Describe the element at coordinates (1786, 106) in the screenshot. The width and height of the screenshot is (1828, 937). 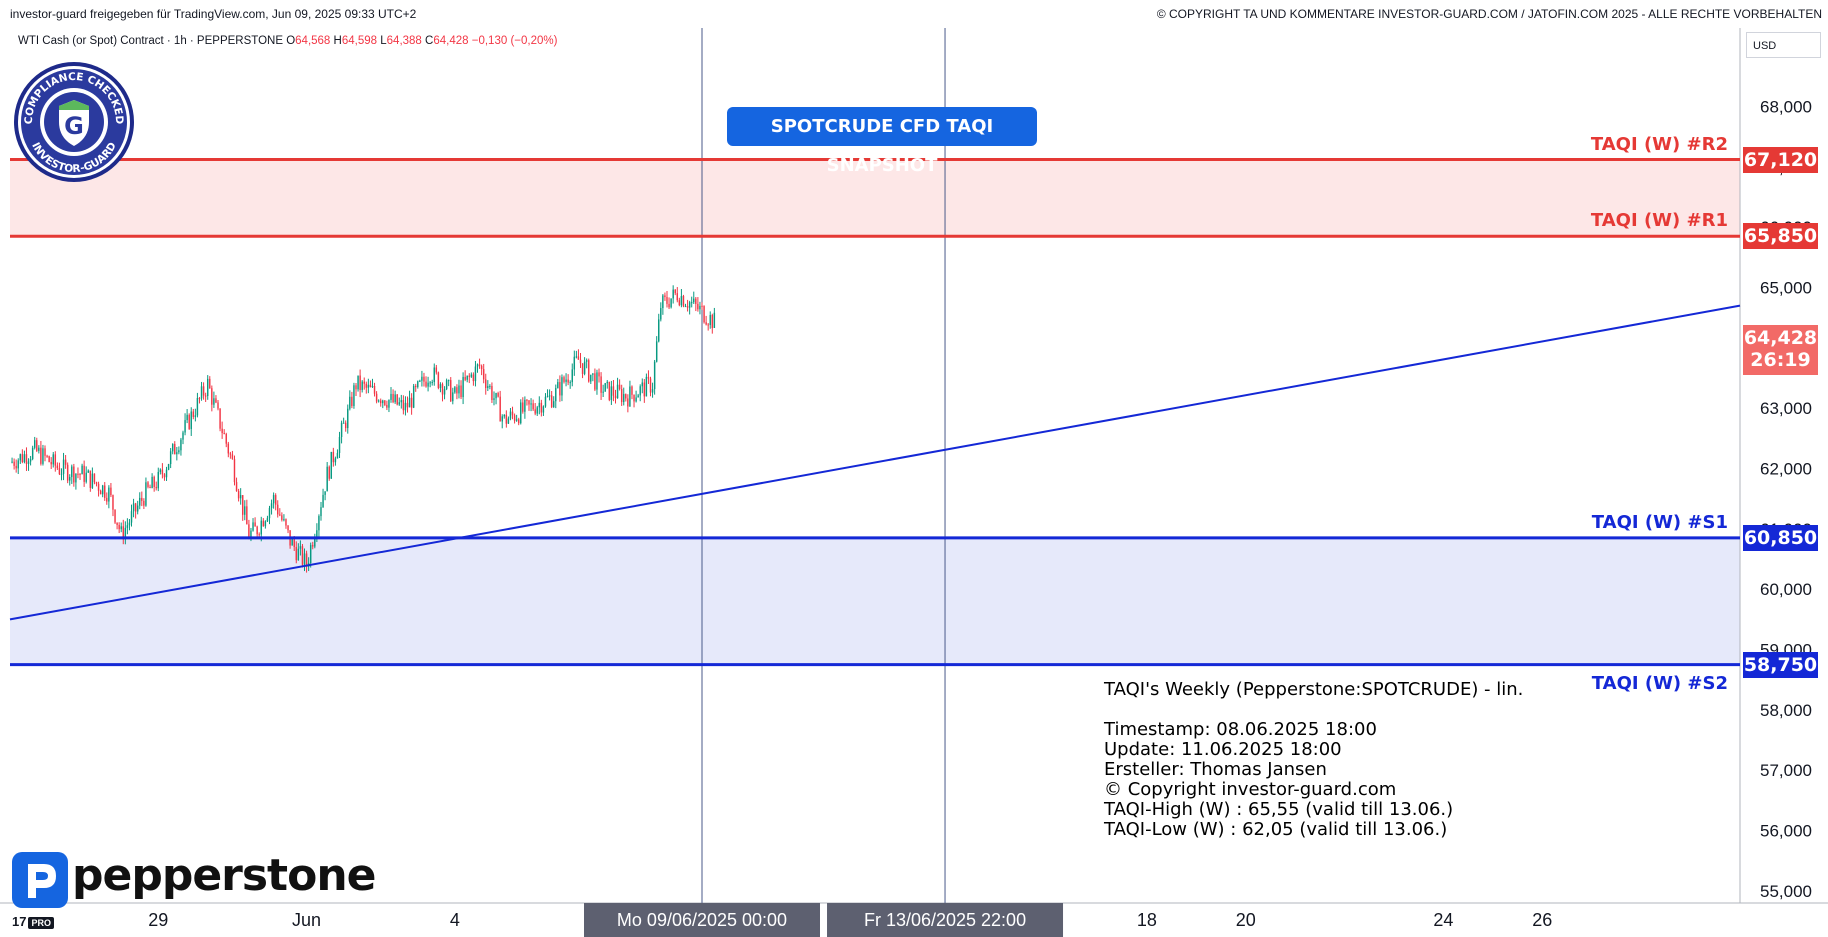
I see `y-tick-13: 68,000` at that location.